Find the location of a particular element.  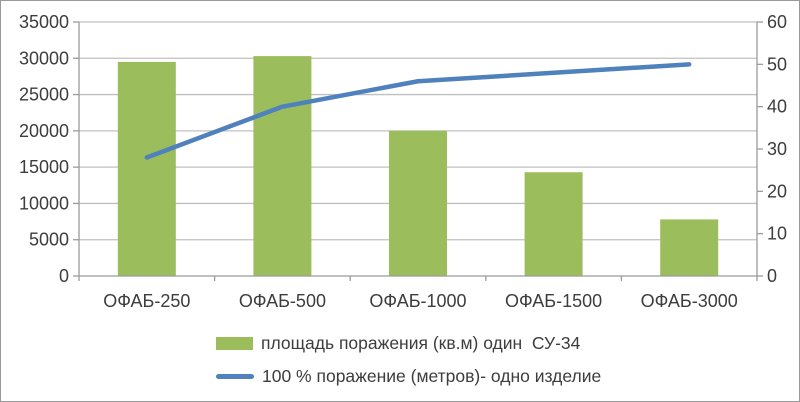

left-axis-tick-label: 15000 is located at coordinates (44, 167).